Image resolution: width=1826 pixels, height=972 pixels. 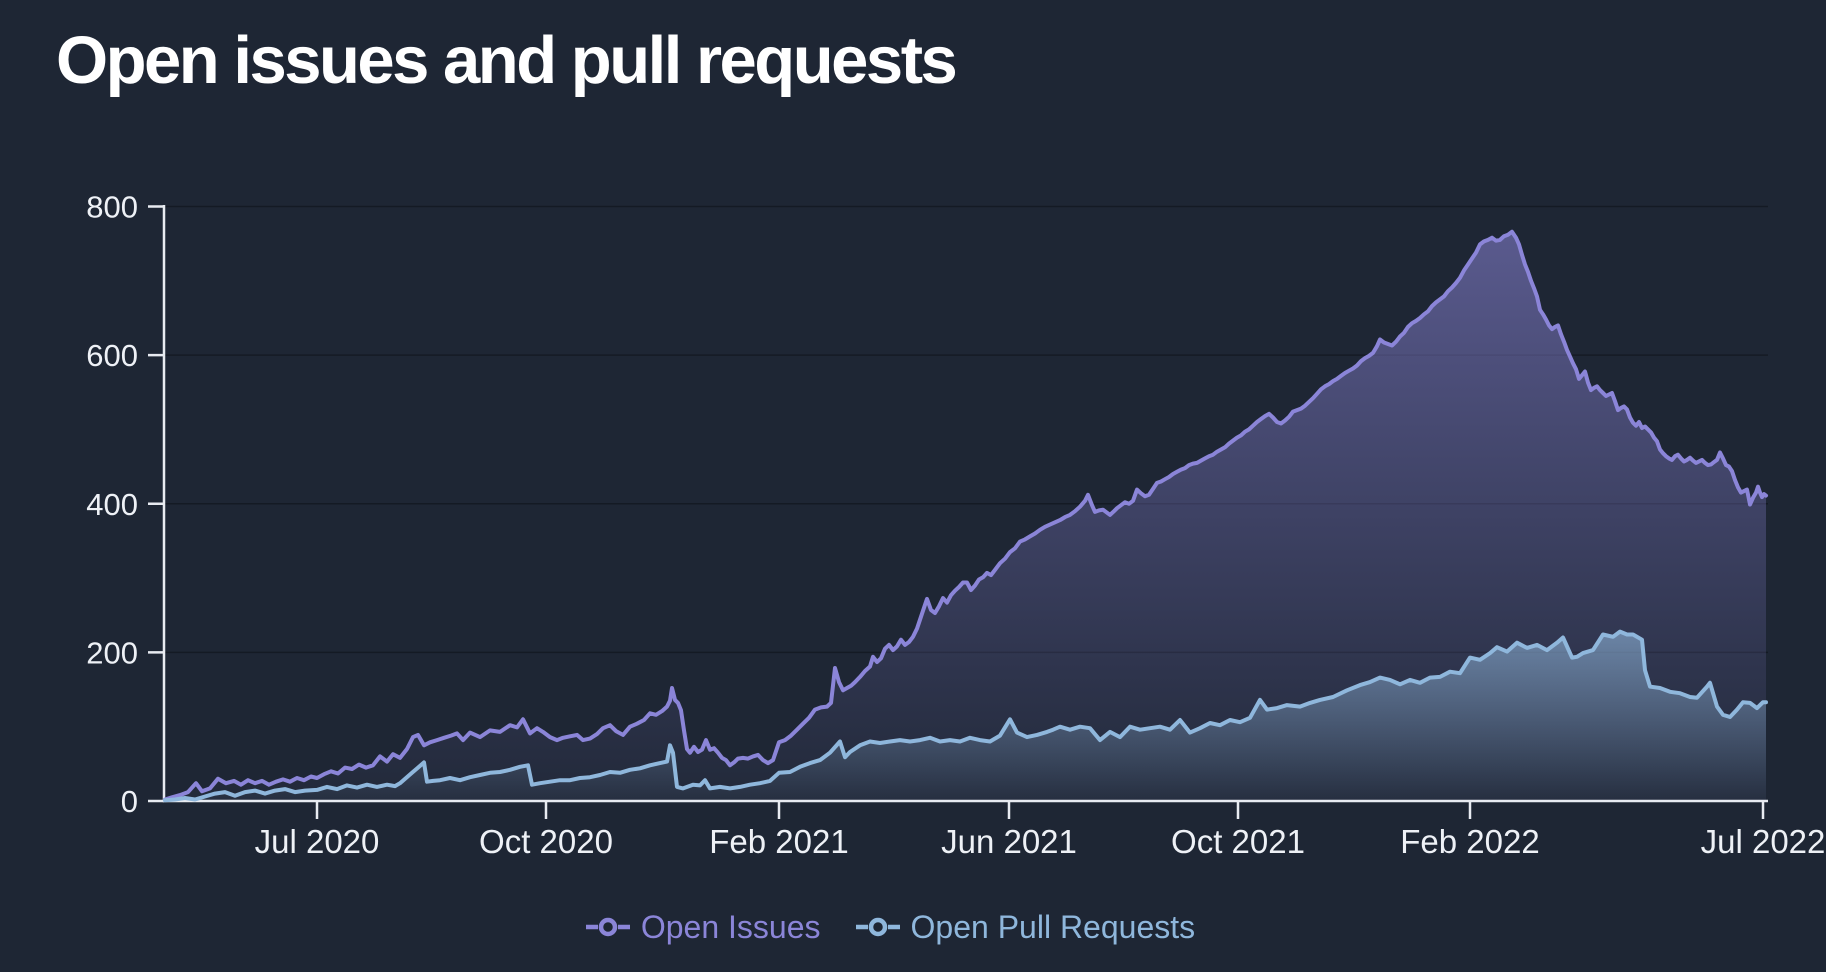 What do you see at coordinates (1763, 841) in the screenshot?
I see `x-tick-label-Jul-2022: Jul 2022` at bounding box center [1763, 841].